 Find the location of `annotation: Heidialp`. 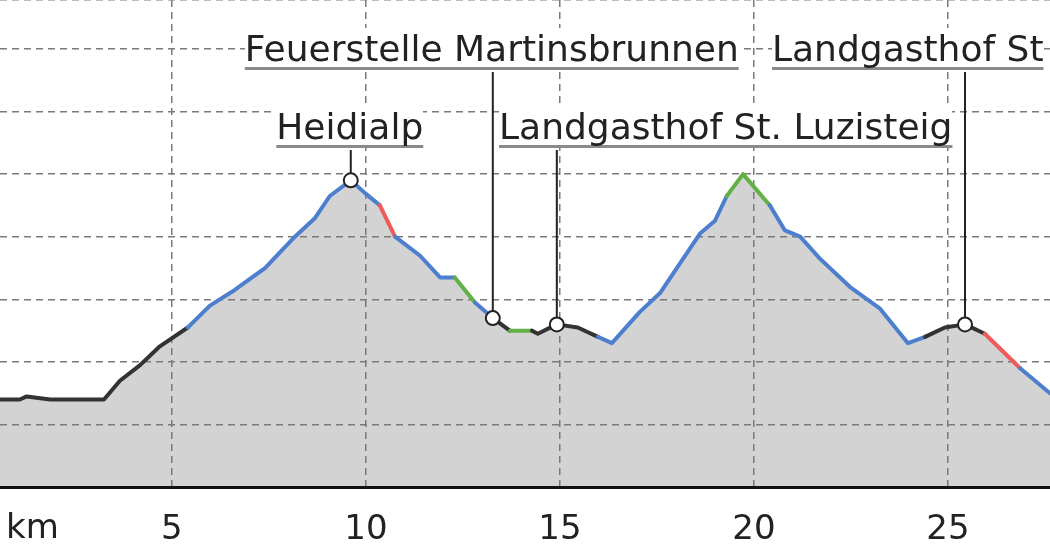

annotation: Heidialp is located at coordinates (350, 127).